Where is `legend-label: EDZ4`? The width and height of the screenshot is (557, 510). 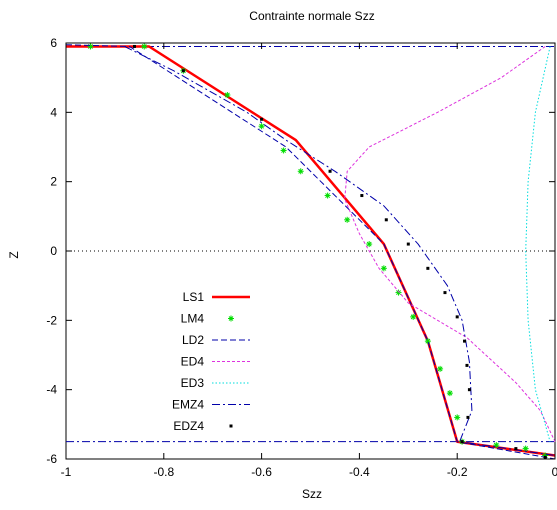 legend-label: EDZ4 is located at coordinates (188, 426).